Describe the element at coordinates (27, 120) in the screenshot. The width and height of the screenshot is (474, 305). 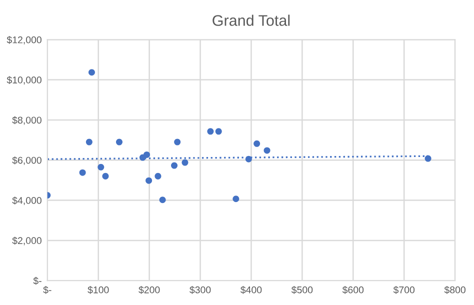
I see `y-tick-label: $8,000` at that location.